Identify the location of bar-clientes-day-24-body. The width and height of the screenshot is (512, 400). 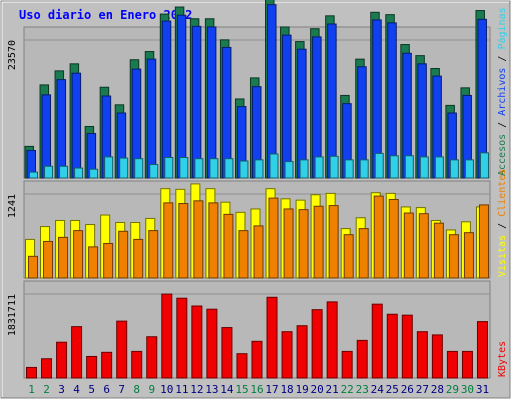
(378, 237).